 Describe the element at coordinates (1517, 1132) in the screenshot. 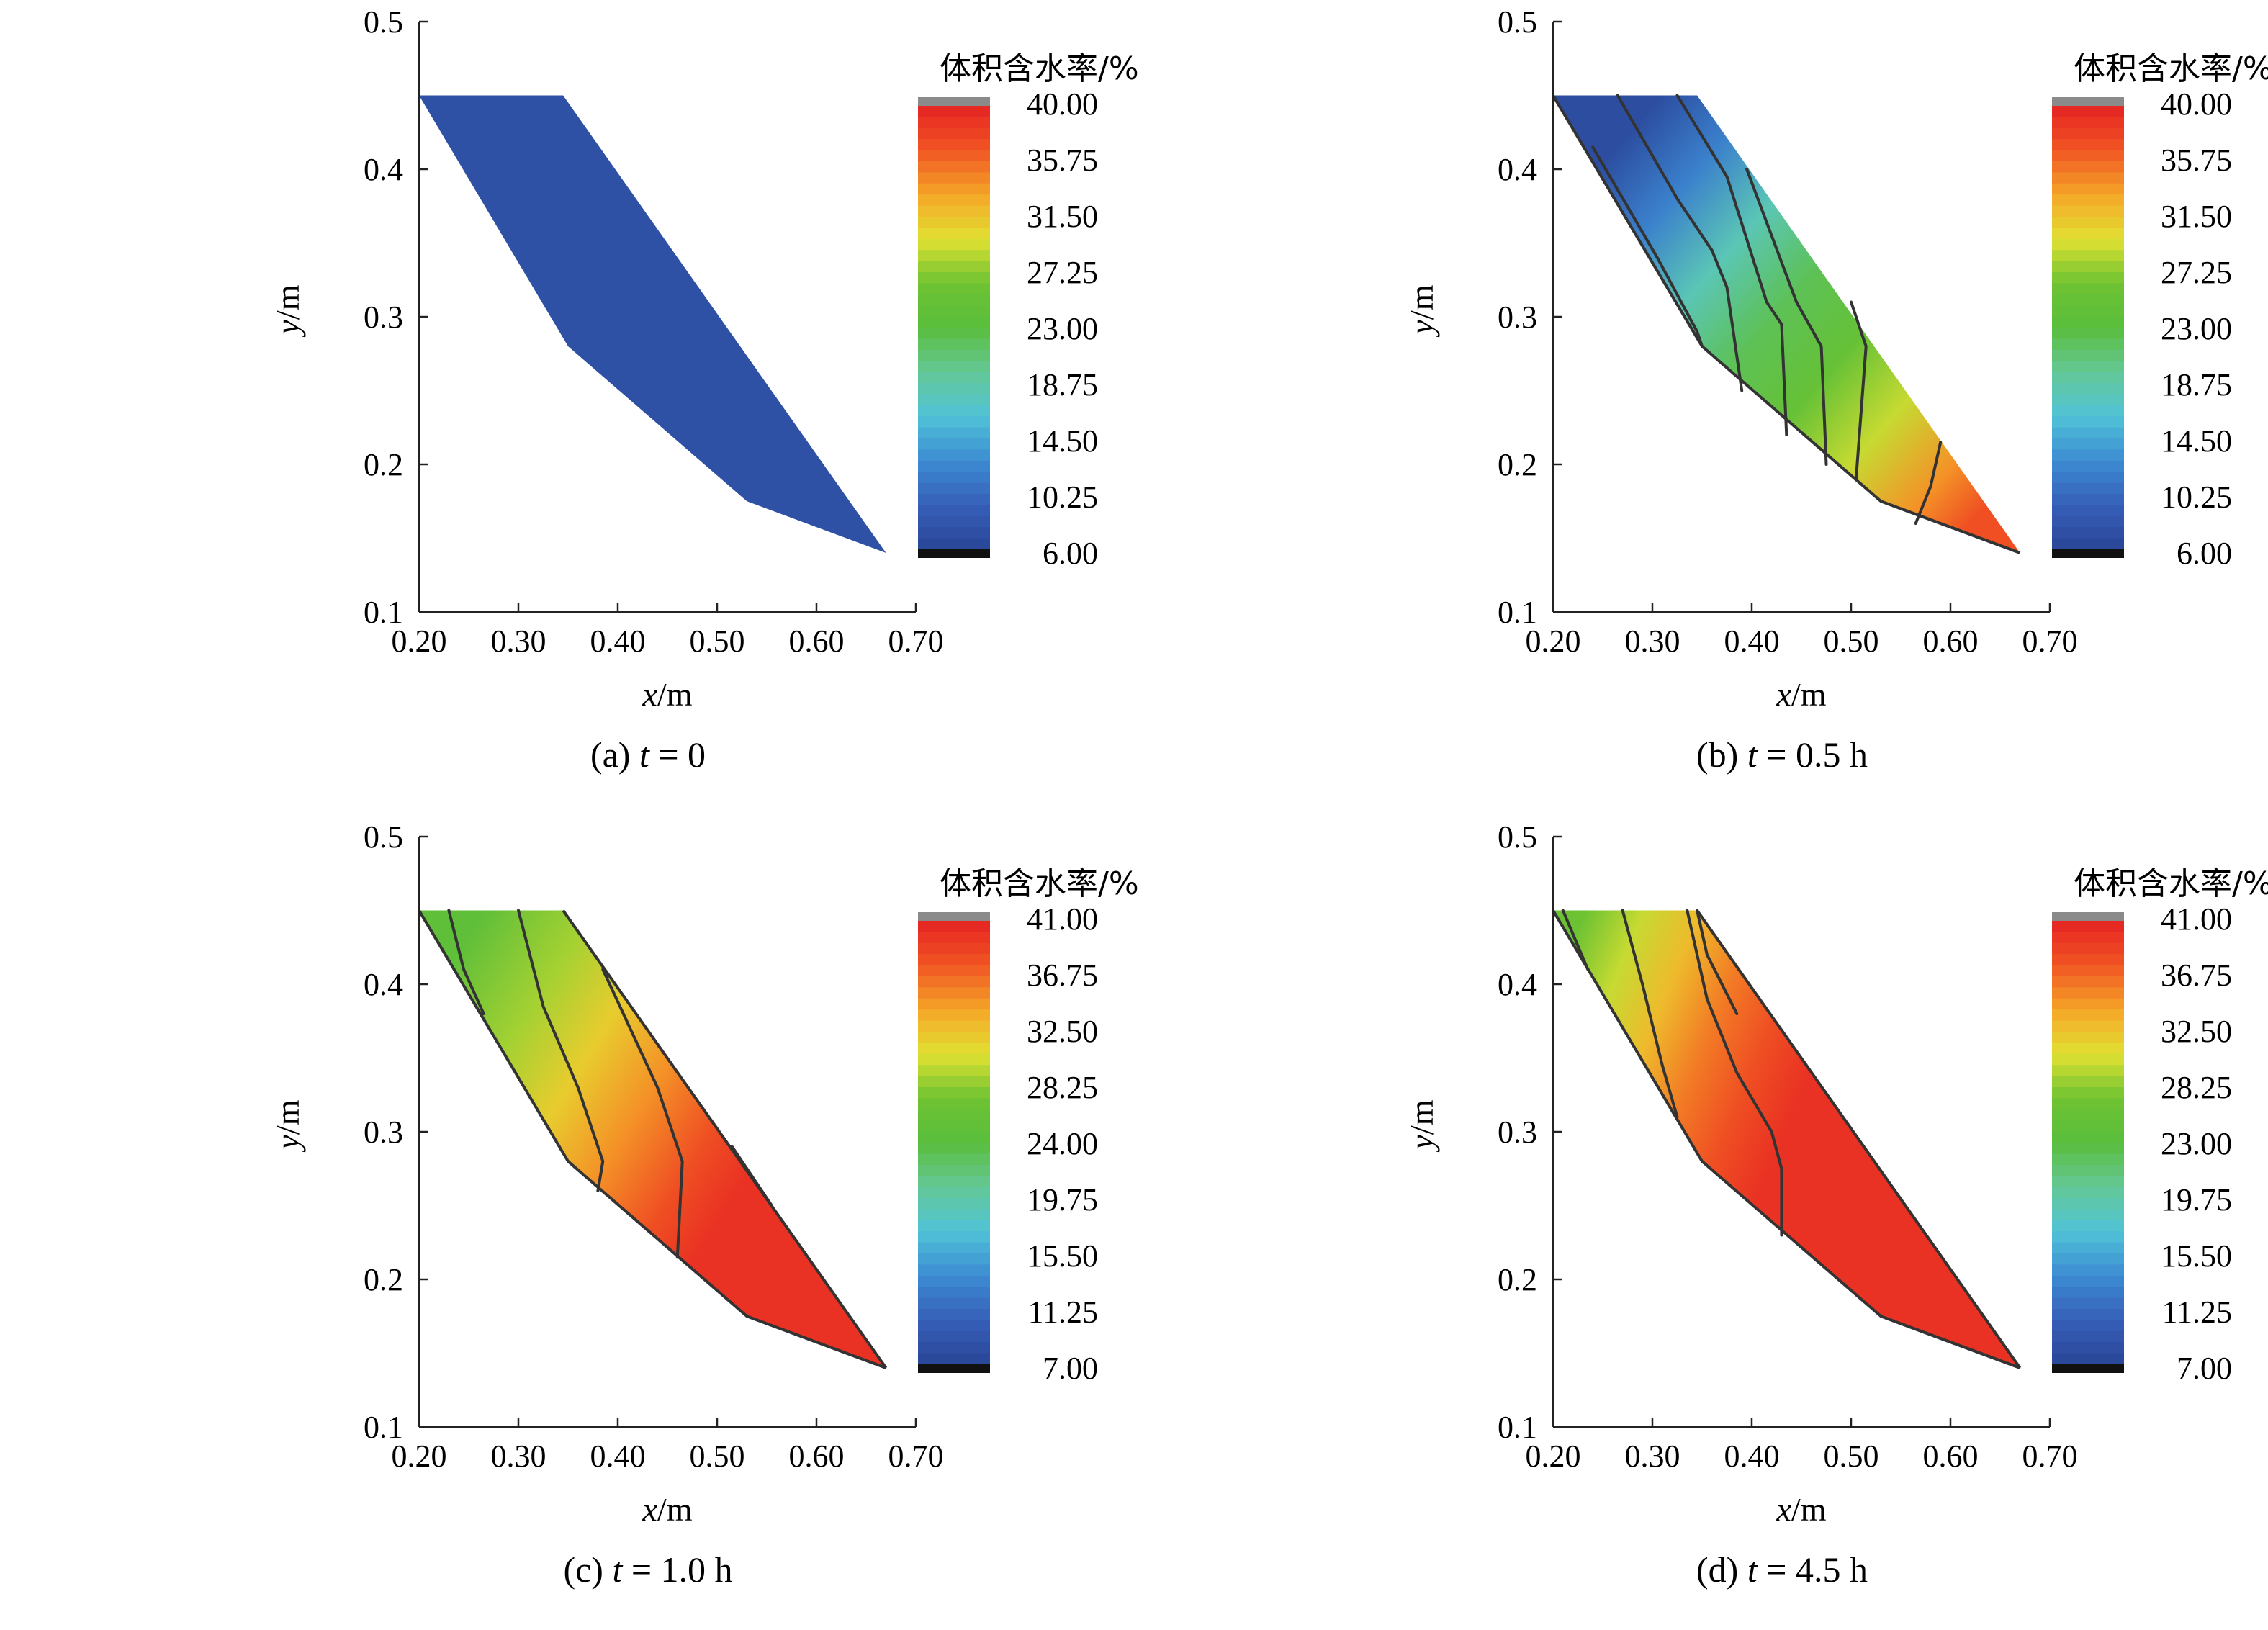

I see `y-tick-label: 0.3` at that location.